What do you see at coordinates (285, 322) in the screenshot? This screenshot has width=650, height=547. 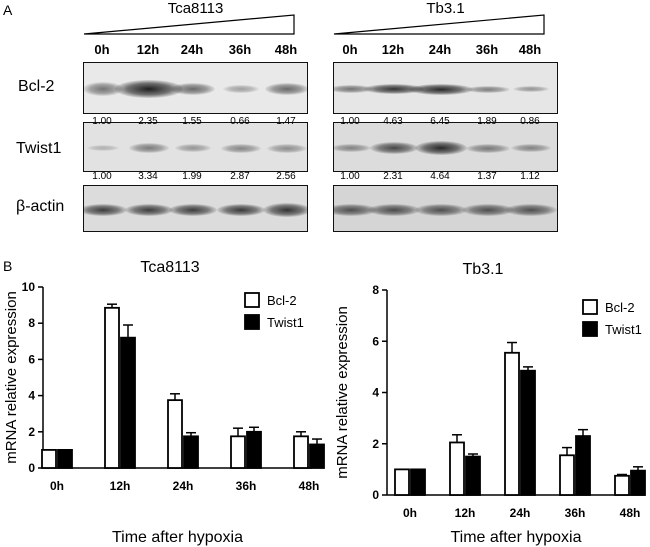 I see `legend-label: Twist1` at bounding box center [285, 322].